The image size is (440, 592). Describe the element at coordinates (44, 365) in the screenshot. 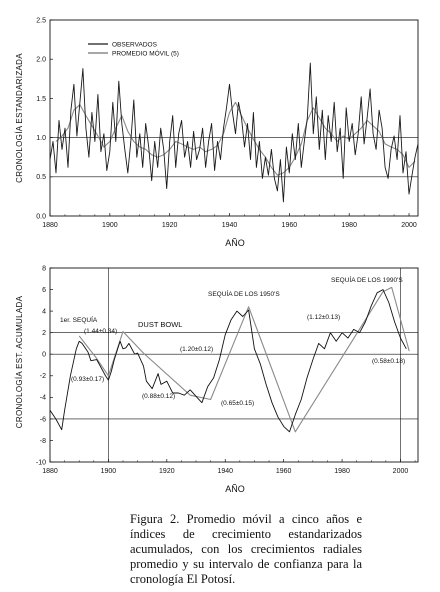

I see `bottom-y-ticks: 8 6 4 2 0 -2 -4 -6 -8 -10` at that location.